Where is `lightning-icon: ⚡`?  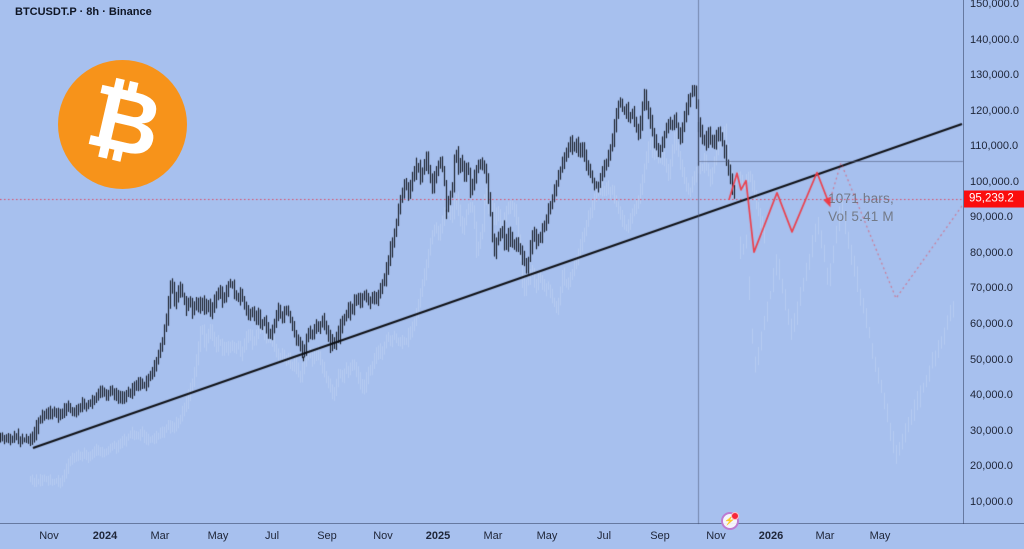 lightning-icon: ⚡ is located at coordinates (730, 520).